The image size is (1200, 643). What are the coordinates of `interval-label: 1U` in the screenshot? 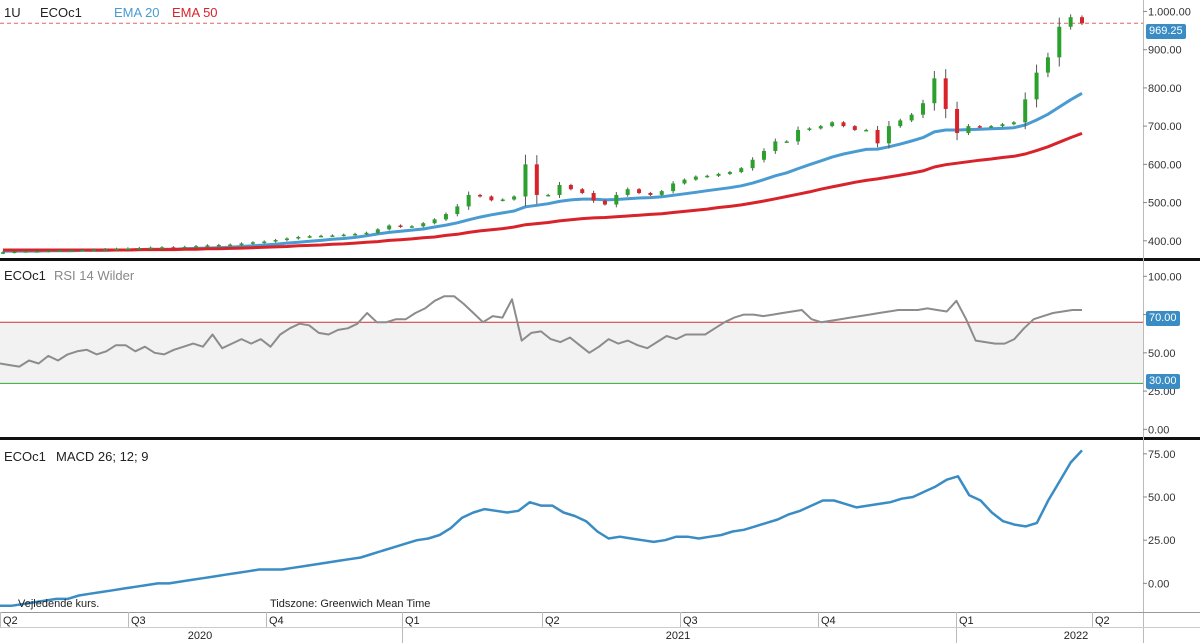 It's located at (12, 12).